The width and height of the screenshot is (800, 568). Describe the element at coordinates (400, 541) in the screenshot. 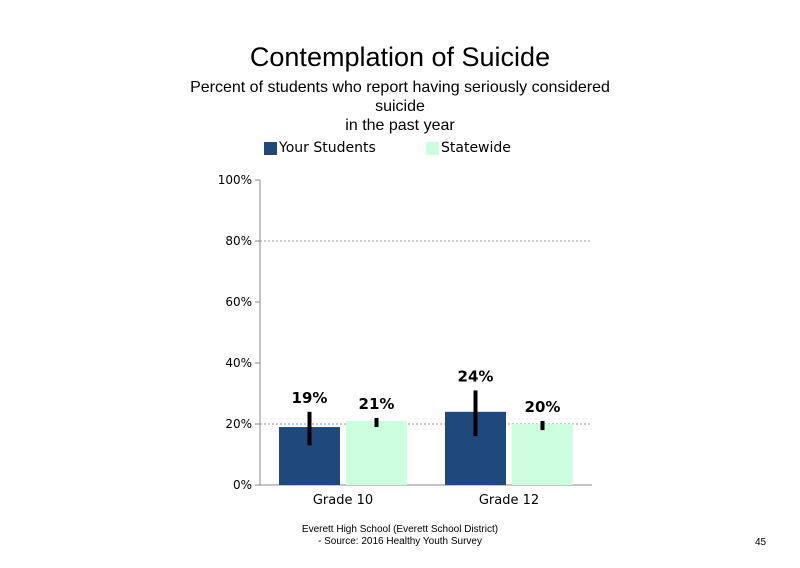

I see `footer-line-2: - Source: 2016 Healthy Youth Survey` at that location.